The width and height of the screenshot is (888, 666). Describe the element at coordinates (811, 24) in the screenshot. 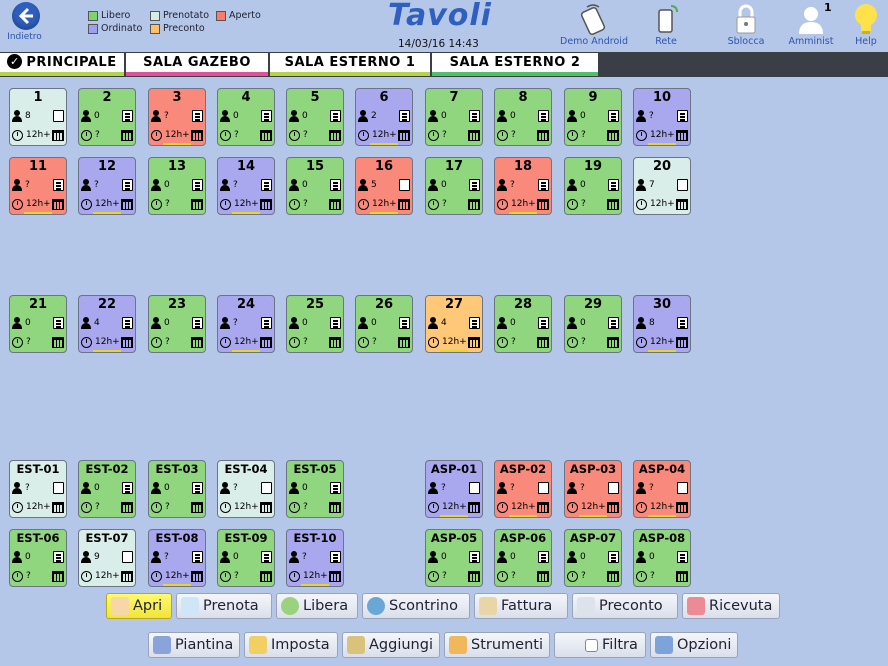

I see `amminist-button: Amminist 1` at that location.